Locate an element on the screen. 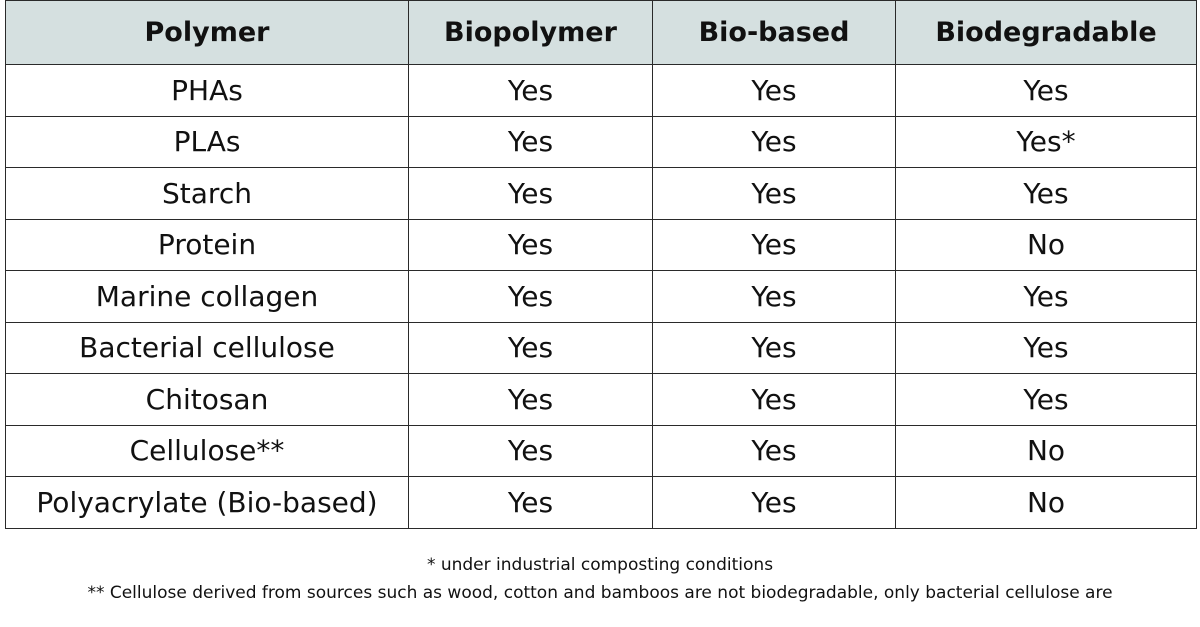 This screenshot has height=627, width=1200. table-row: PHAs Yes Yes Yes is located at coordinates (601, 90).